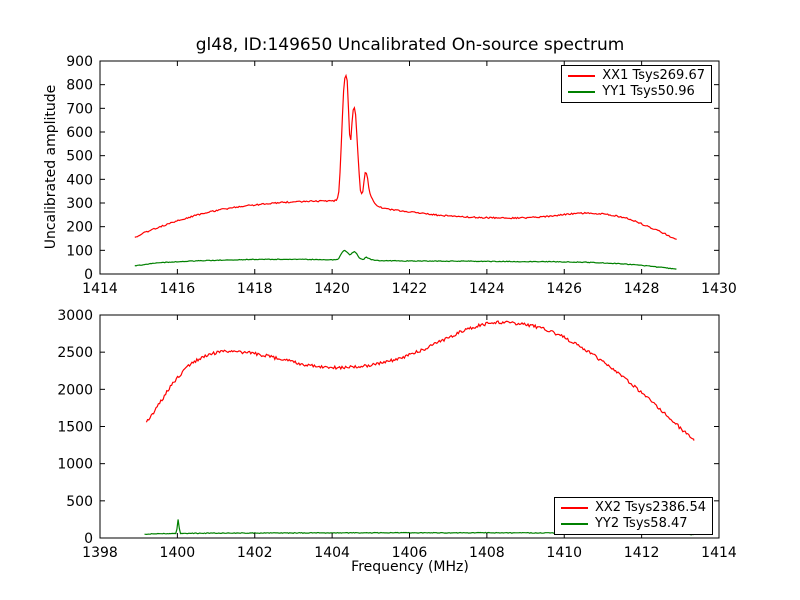 This screenshot has width=800, height=600. What do you see at coordinates (255, 553) in the screenshot?
I see `x-tick-label: 1402` at bounding box center [255, 553].